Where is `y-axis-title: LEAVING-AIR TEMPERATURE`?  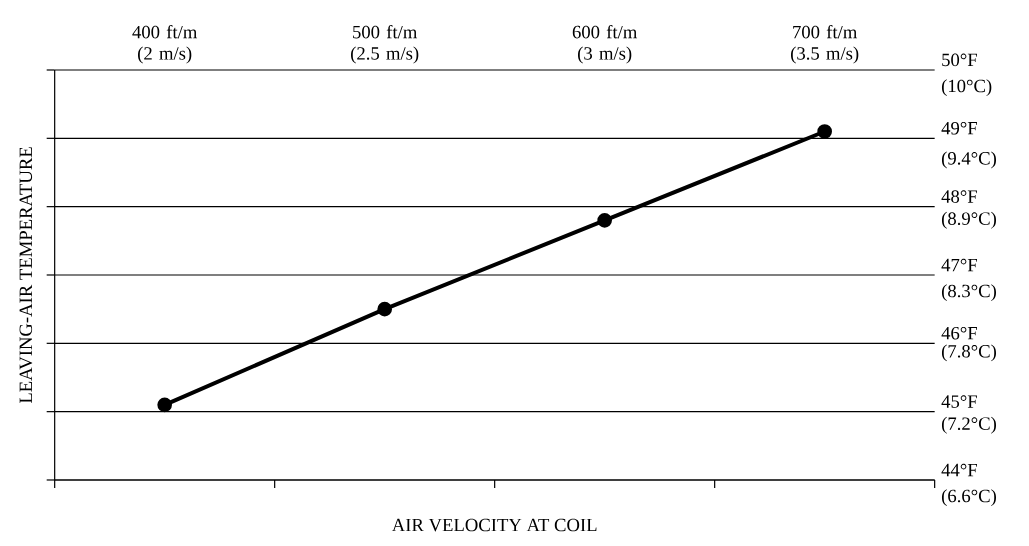 y-axis-title: LEAVING-AIR TEMPERATURE is located at coordinates (26, 275).